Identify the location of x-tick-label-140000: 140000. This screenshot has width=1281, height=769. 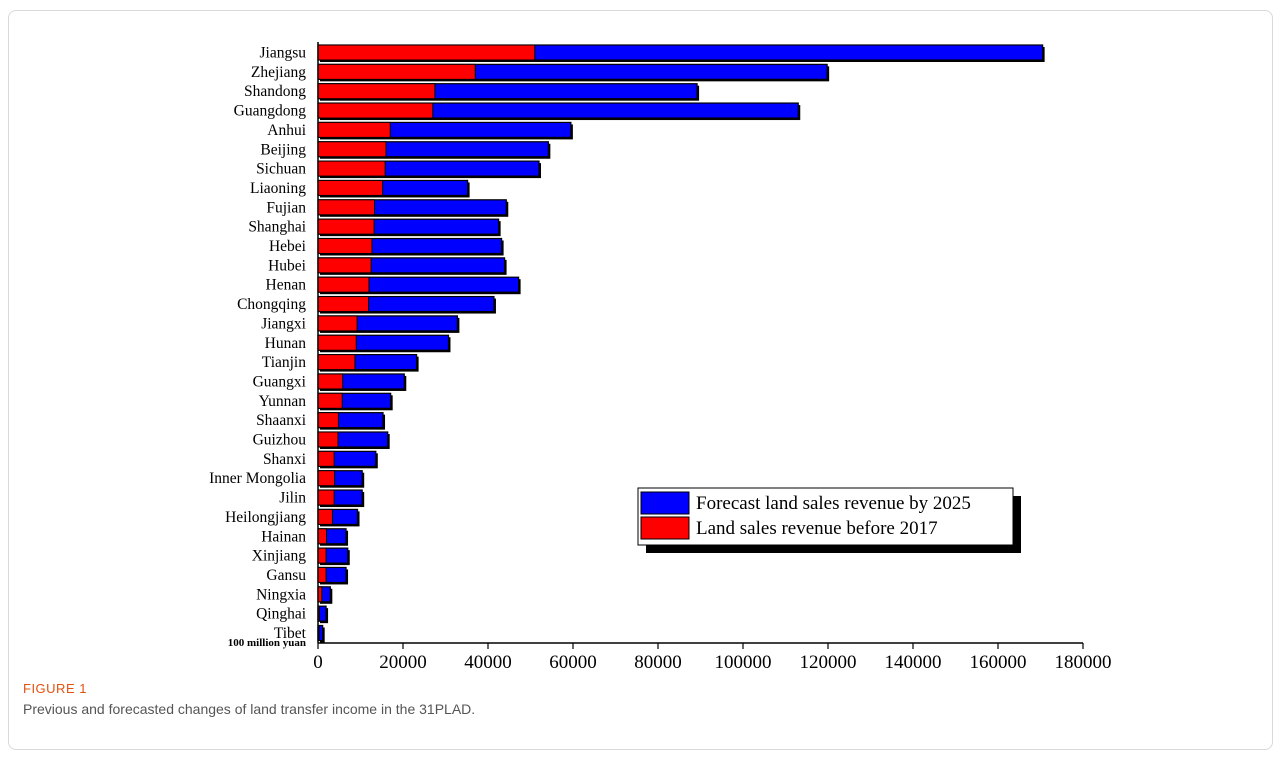
(913, 662).